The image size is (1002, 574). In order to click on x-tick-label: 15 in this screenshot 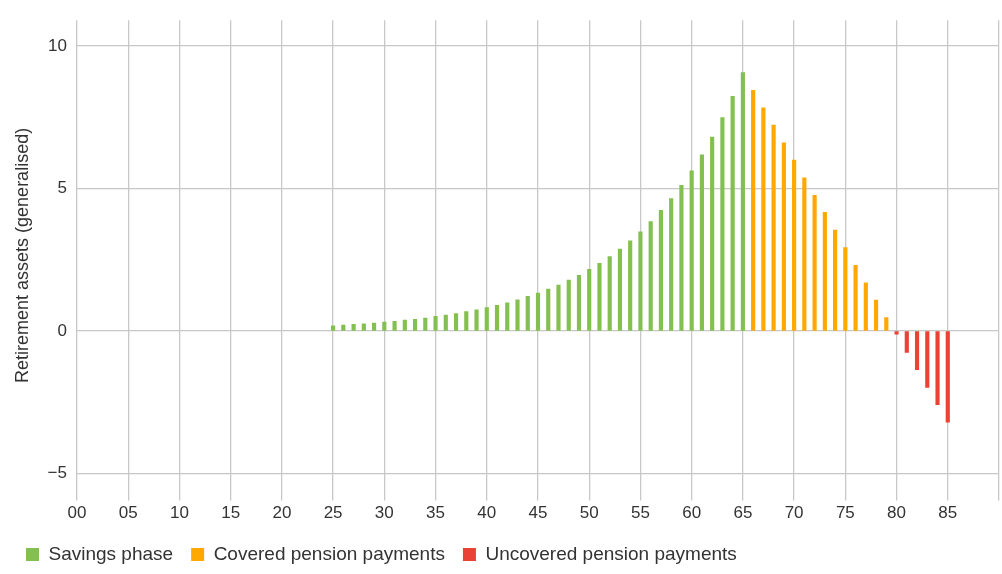, I will do `click(231, 513)`.